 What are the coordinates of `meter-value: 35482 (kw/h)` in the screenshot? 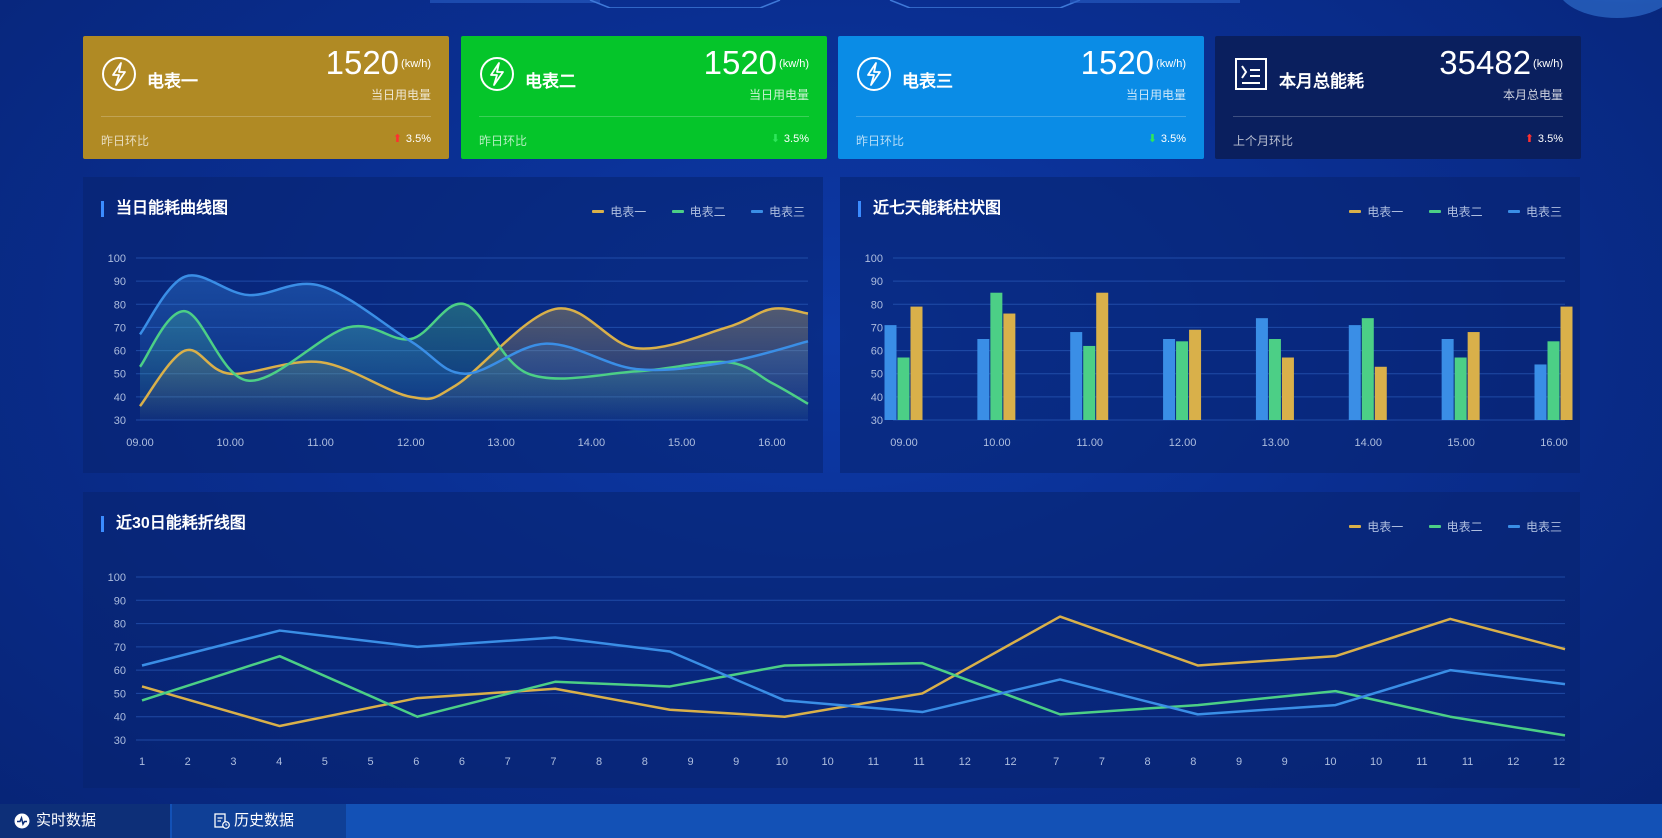 It's located at (1501, 62).